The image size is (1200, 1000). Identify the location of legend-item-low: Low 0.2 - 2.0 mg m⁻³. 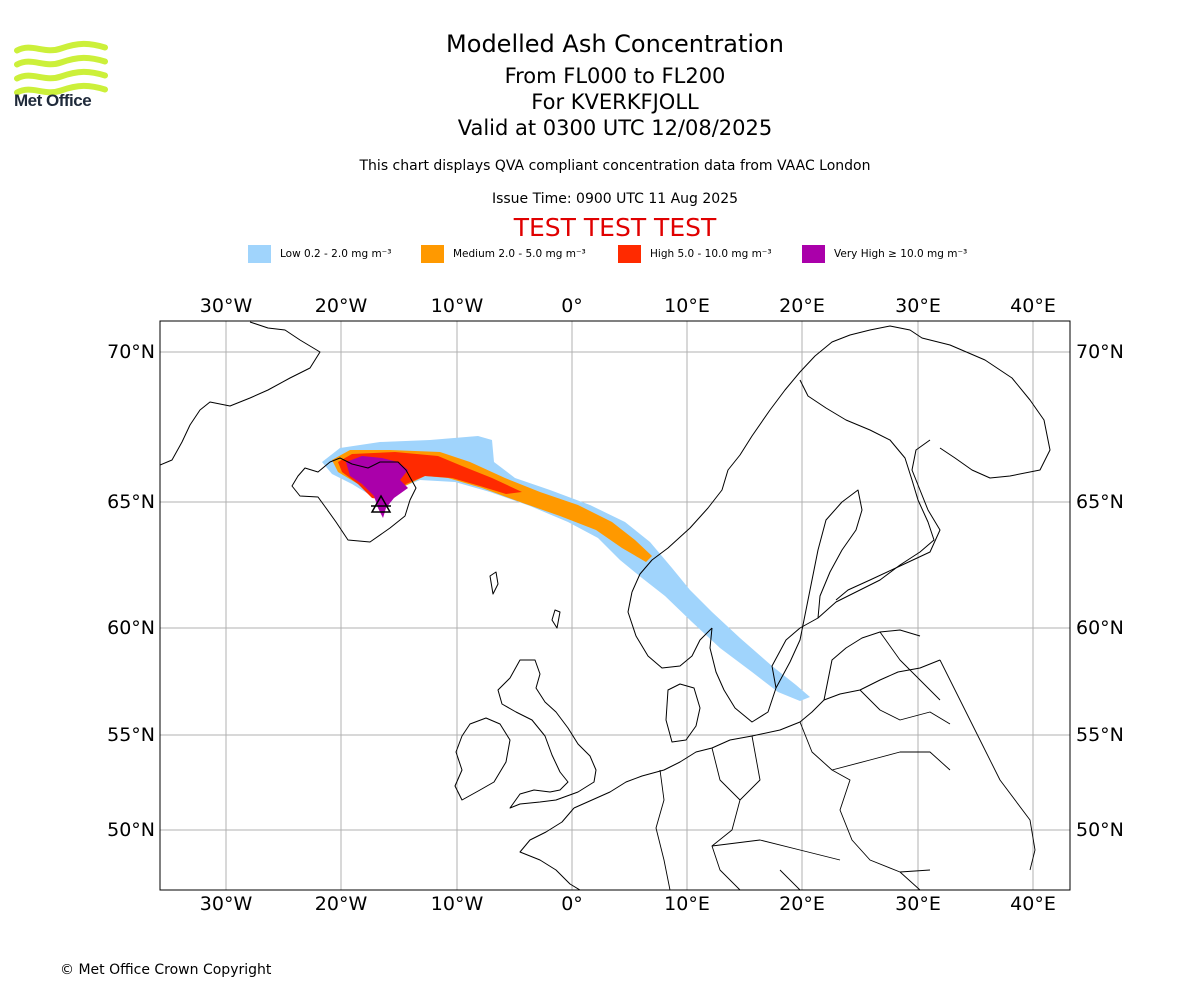
(319, 254).